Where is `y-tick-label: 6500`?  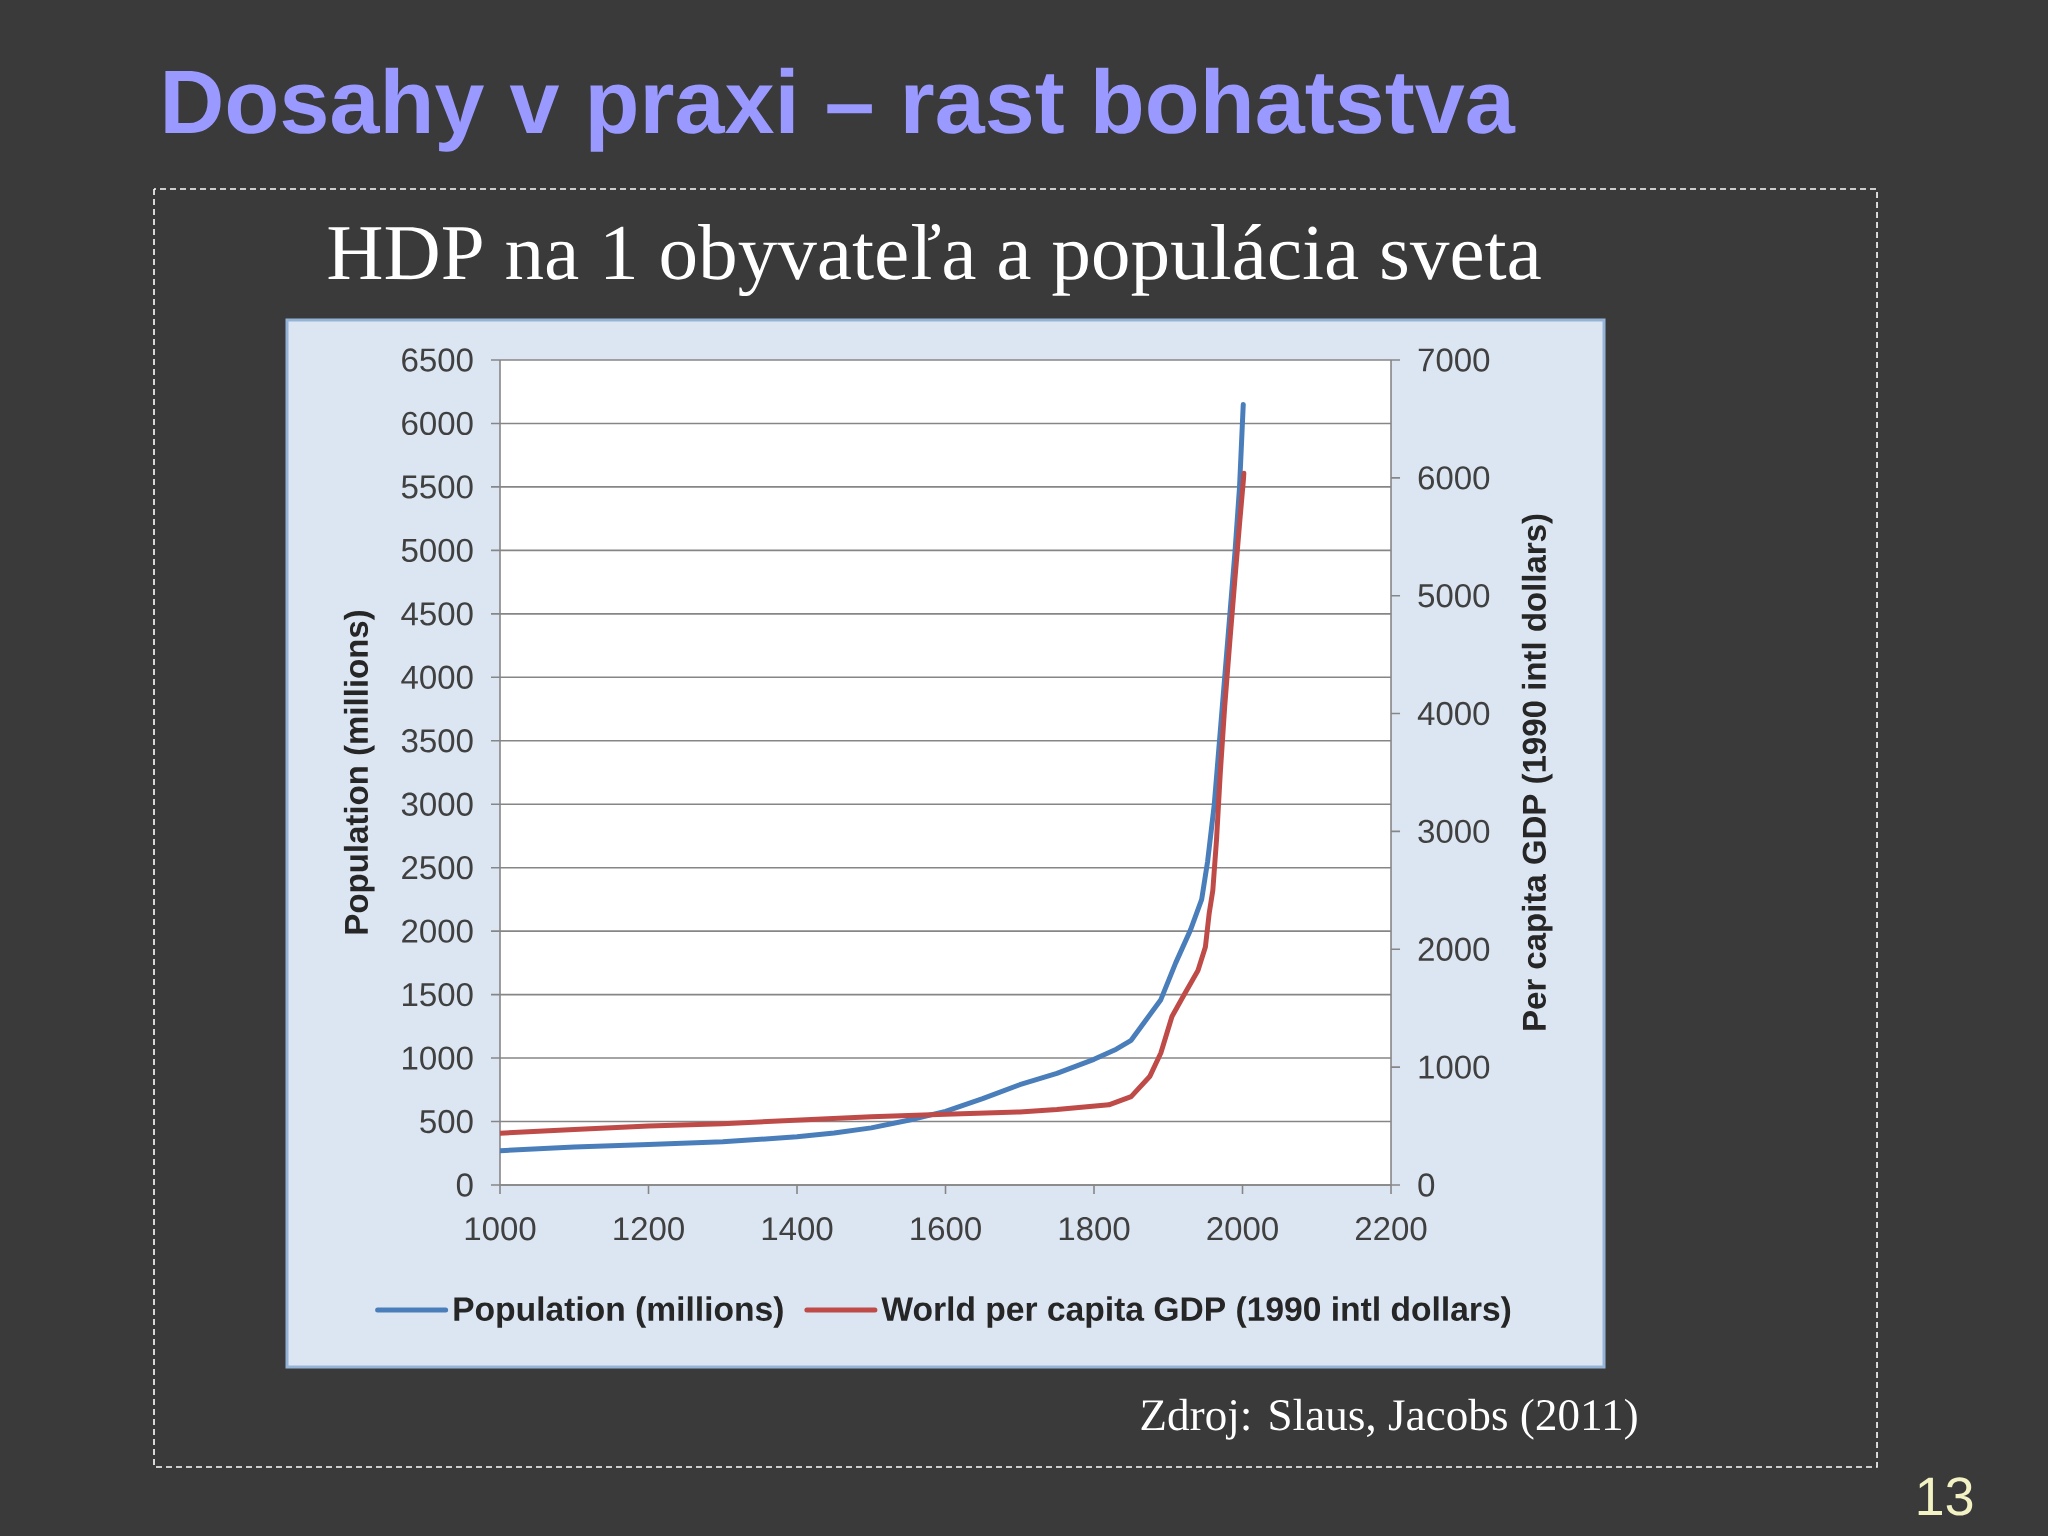 y-tick-label: 6500 is located at coordinates (437, 360).